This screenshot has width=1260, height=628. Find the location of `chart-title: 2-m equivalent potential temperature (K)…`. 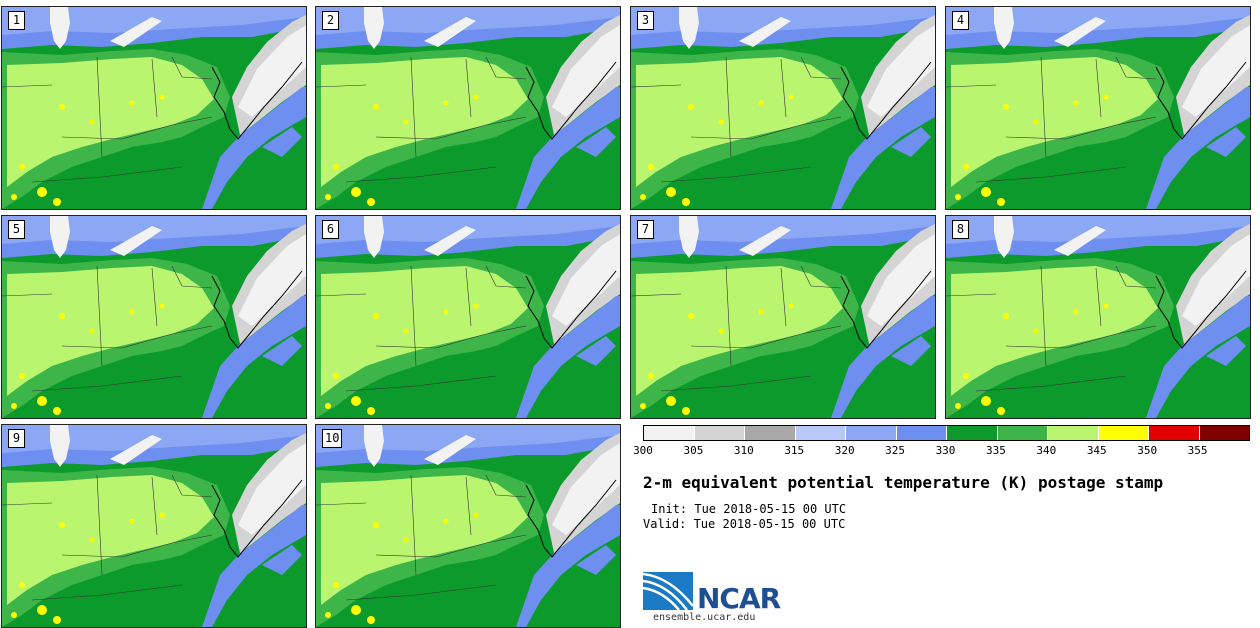

chart-title: 2-m equivalent potential temperature (K)… is located at coordinates (903, 482).